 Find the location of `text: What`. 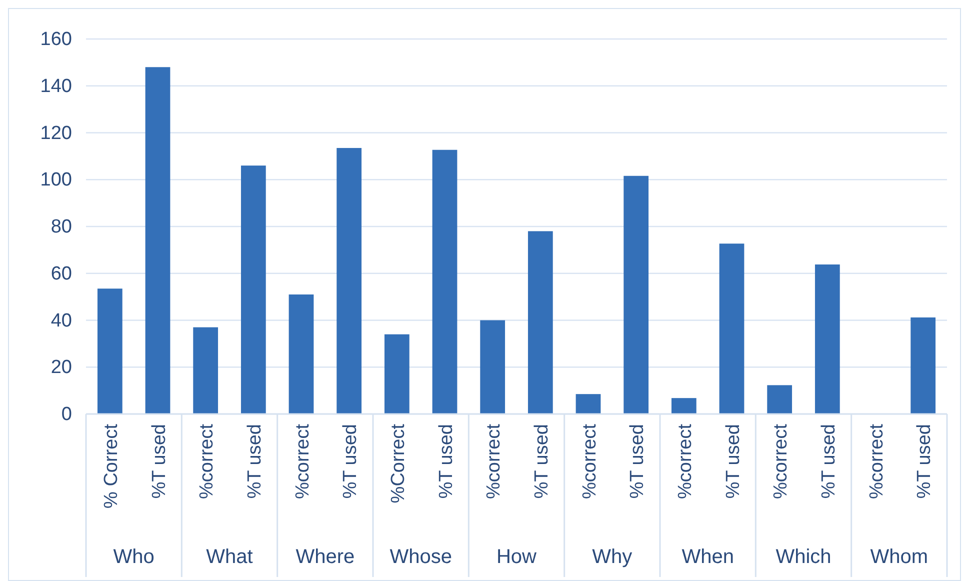

text: What is located at coordinates (230, 557).